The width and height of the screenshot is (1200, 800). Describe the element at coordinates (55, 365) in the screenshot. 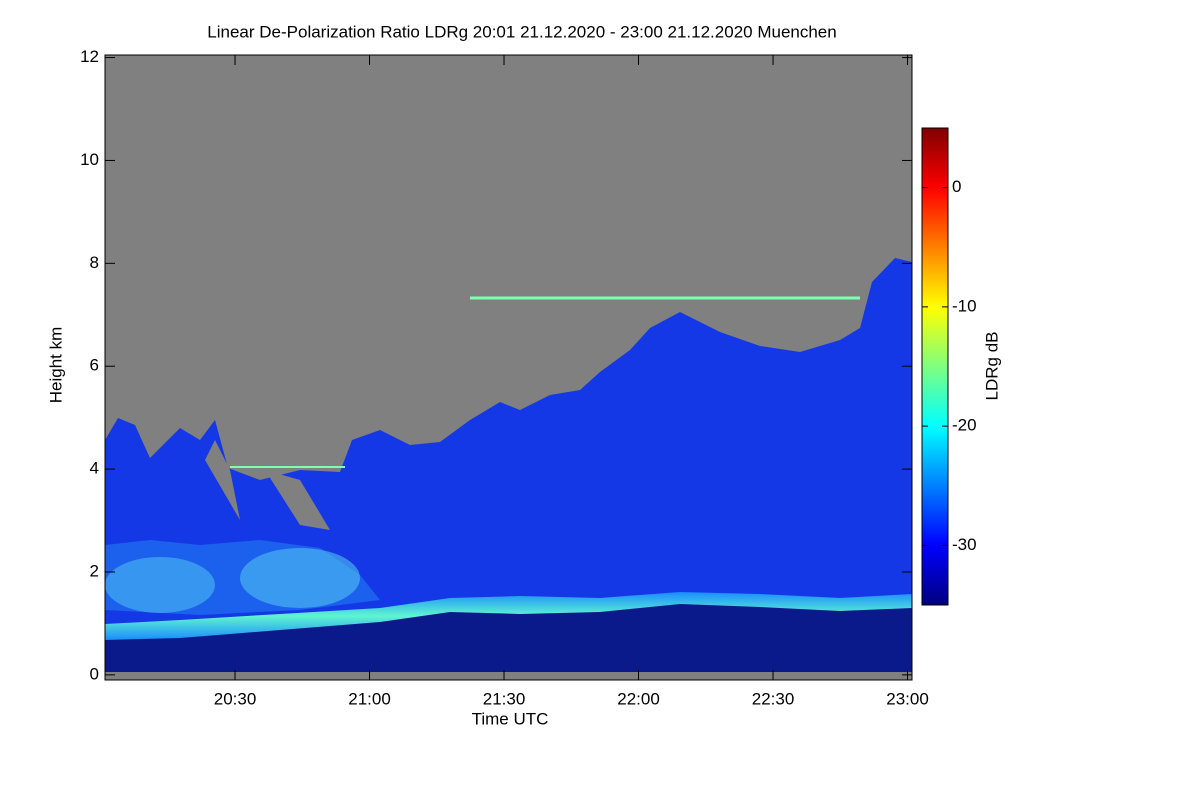

I see `y-axis-label: Height km` at that location.